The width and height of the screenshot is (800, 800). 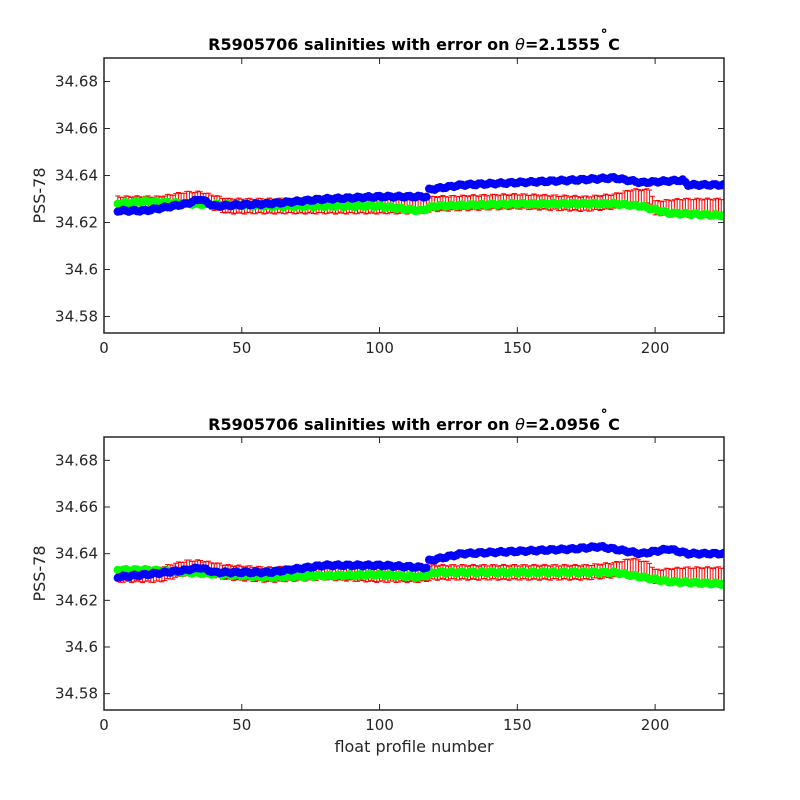 I want to click on title-value: =2.0956, so click(x=562, y=424).